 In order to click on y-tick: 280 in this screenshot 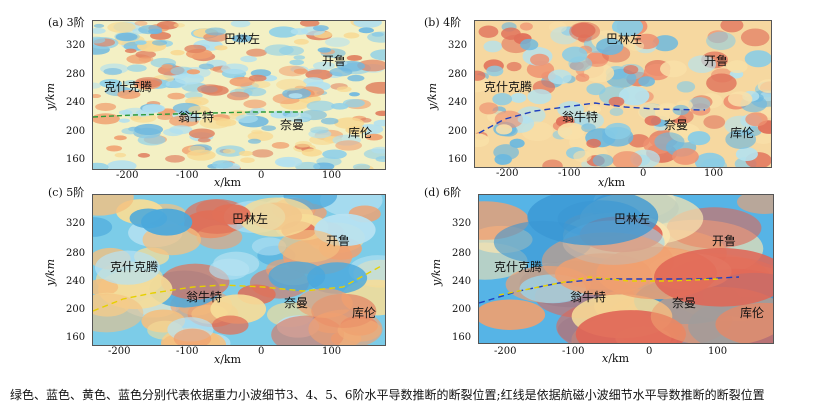, I will do `click(76, 253)`.